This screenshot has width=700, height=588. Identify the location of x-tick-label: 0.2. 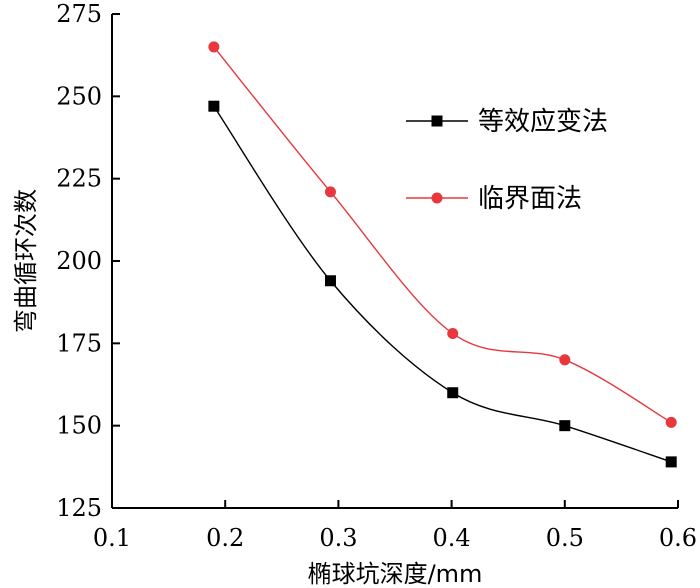
(225, 538).